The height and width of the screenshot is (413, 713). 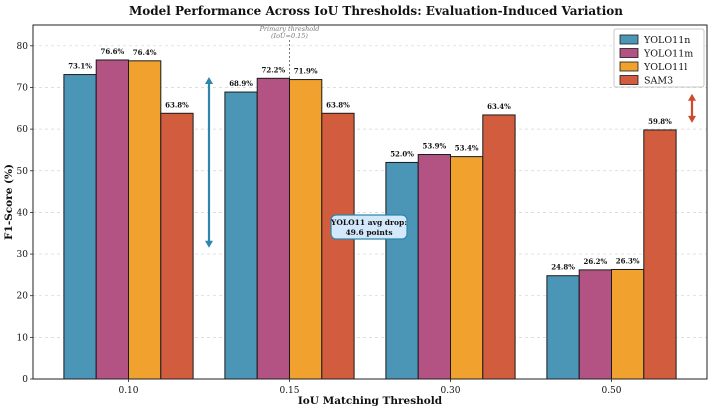 I want to click on legend-label: YOLO11m, so click(x=668, y=54).